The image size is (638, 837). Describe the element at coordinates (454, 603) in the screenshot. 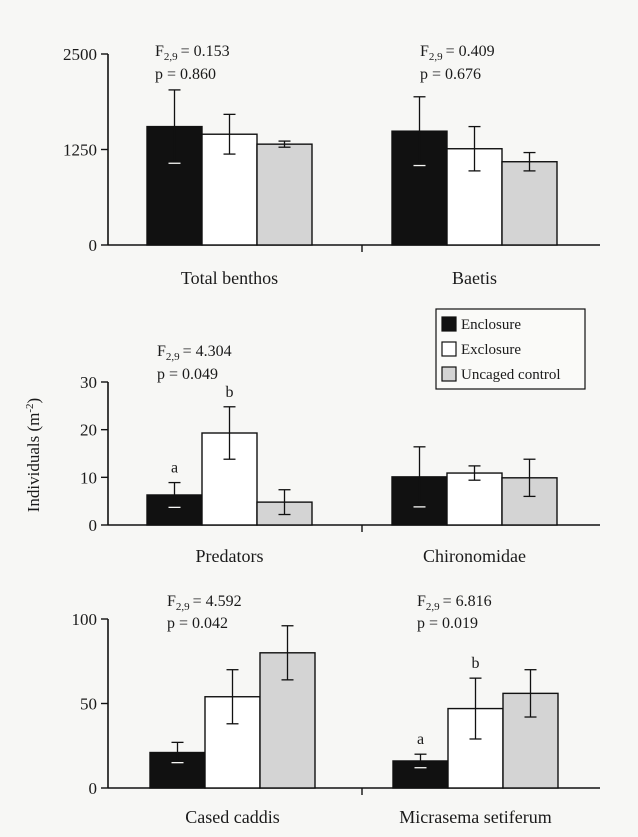

I see `stat-f: F2,9 = 6.816` at that location.